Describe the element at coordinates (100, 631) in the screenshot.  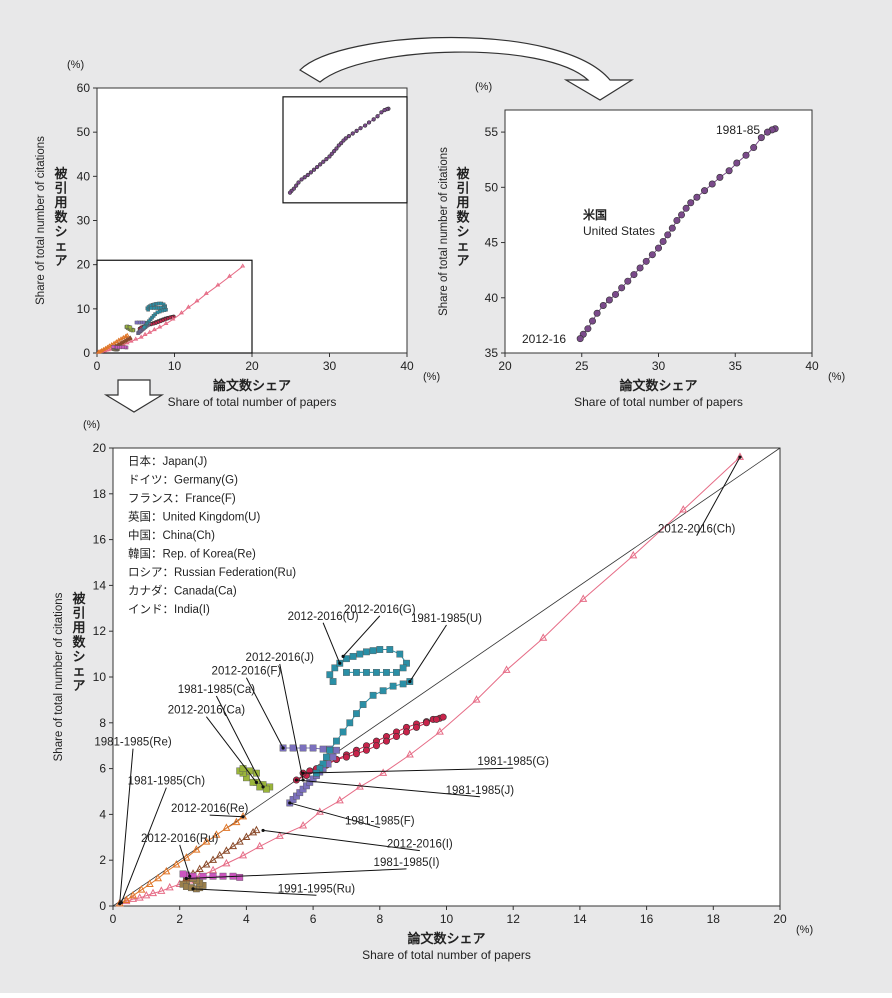
I see `y-tick-label: 12` at that location.